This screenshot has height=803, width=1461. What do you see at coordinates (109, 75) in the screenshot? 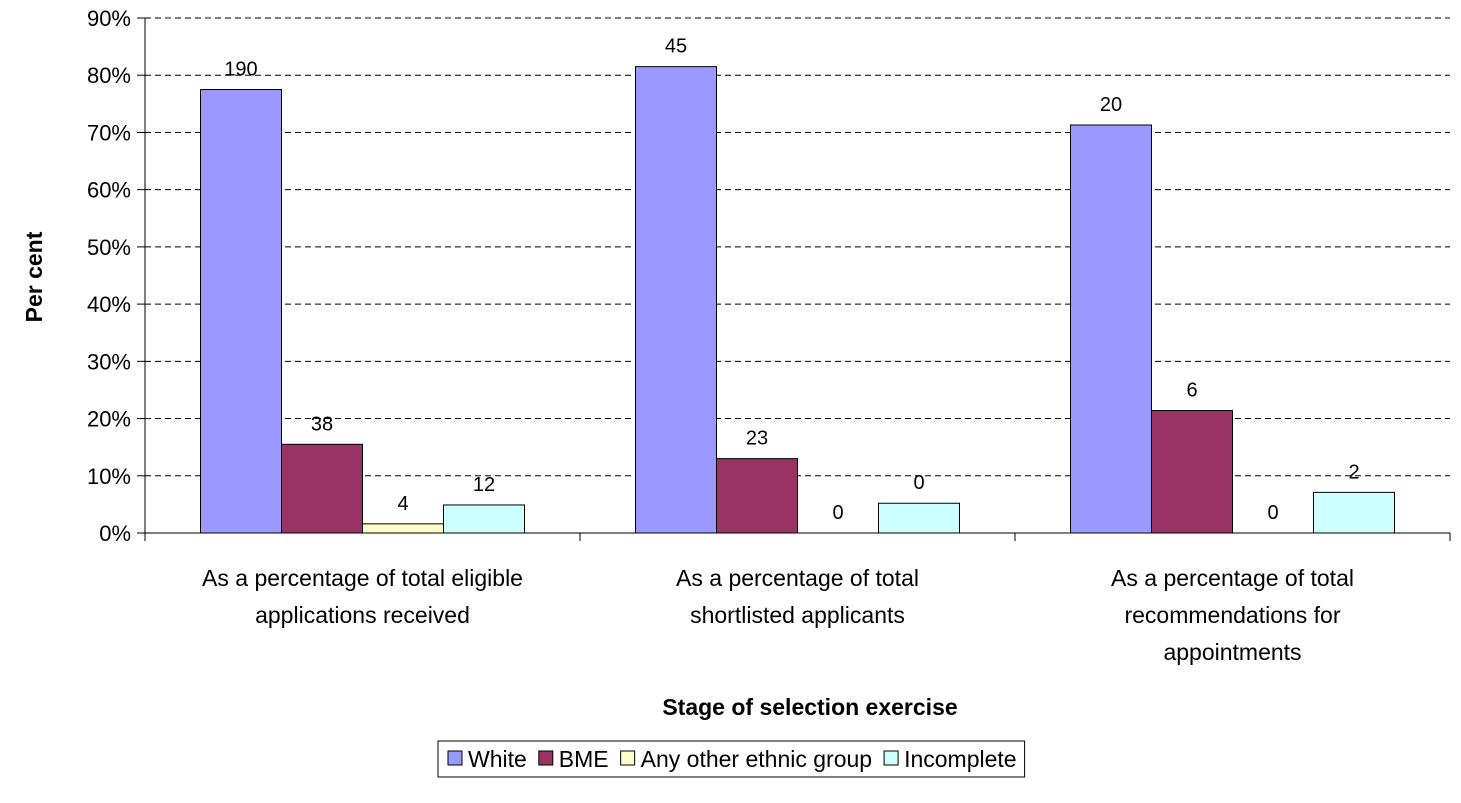
I see `y-tick-label: 80%` at bounding box center [109, 75].